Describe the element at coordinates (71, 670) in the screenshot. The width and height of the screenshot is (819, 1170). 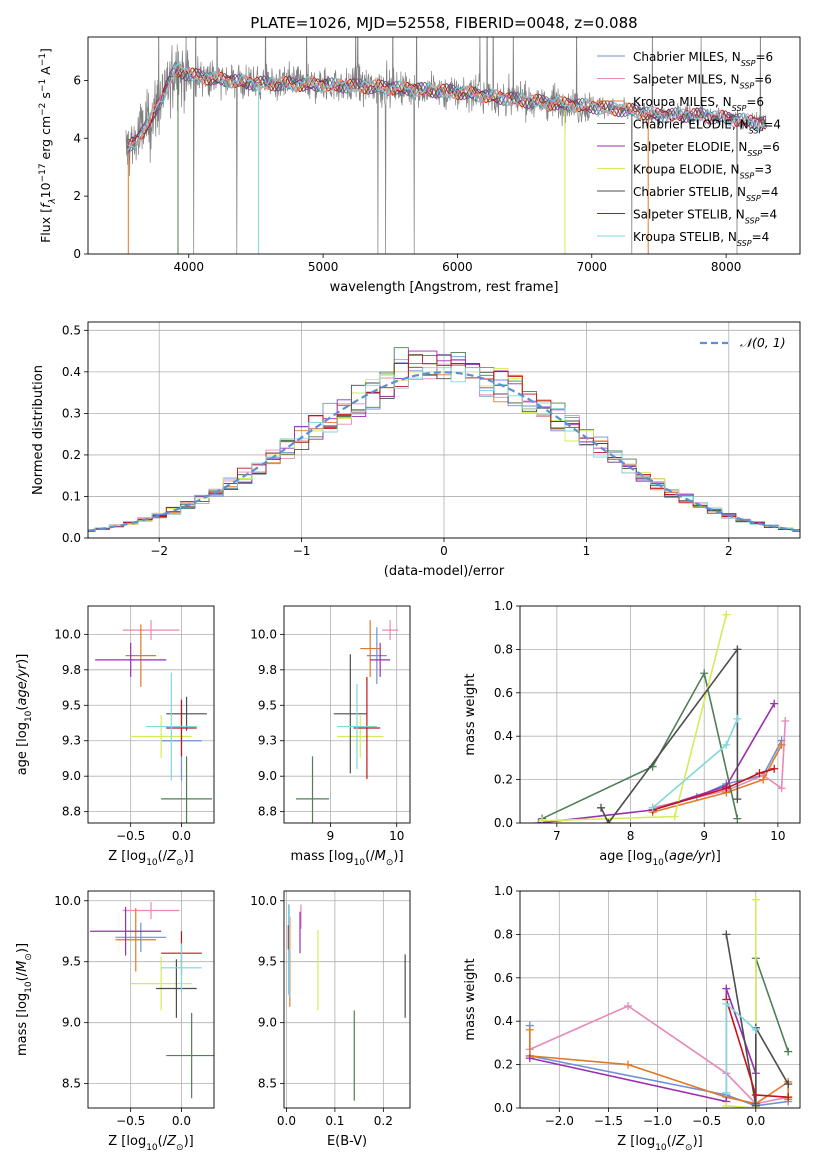
I see `y-tick-label: 9.8` at that location.